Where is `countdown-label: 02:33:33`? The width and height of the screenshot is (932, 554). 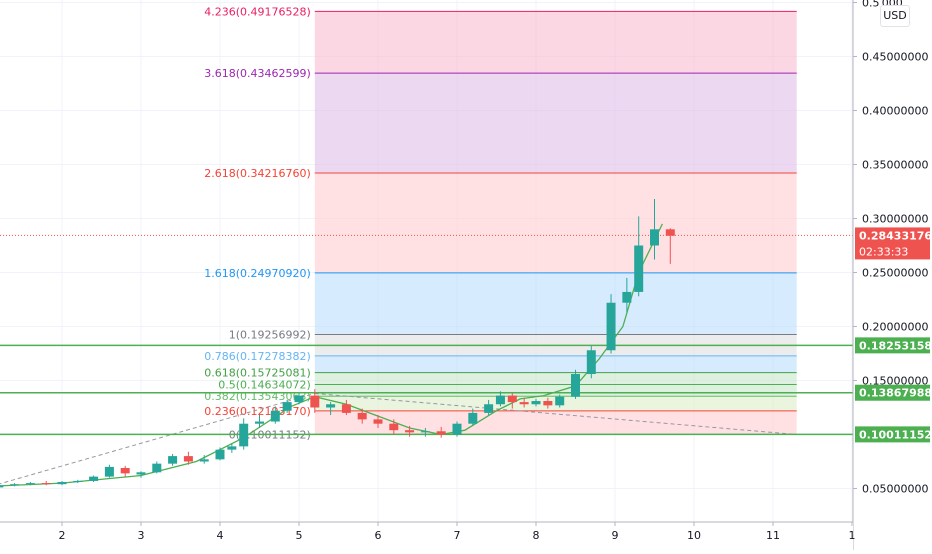
countdown-label: 02:33:33 is located at coordinates (883, 251).